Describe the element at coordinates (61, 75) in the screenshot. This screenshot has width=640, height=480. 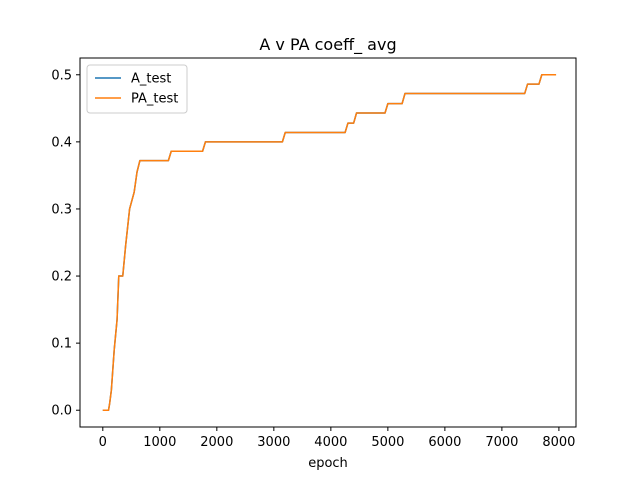
I see `y-tick-label: 0.5` at that location.